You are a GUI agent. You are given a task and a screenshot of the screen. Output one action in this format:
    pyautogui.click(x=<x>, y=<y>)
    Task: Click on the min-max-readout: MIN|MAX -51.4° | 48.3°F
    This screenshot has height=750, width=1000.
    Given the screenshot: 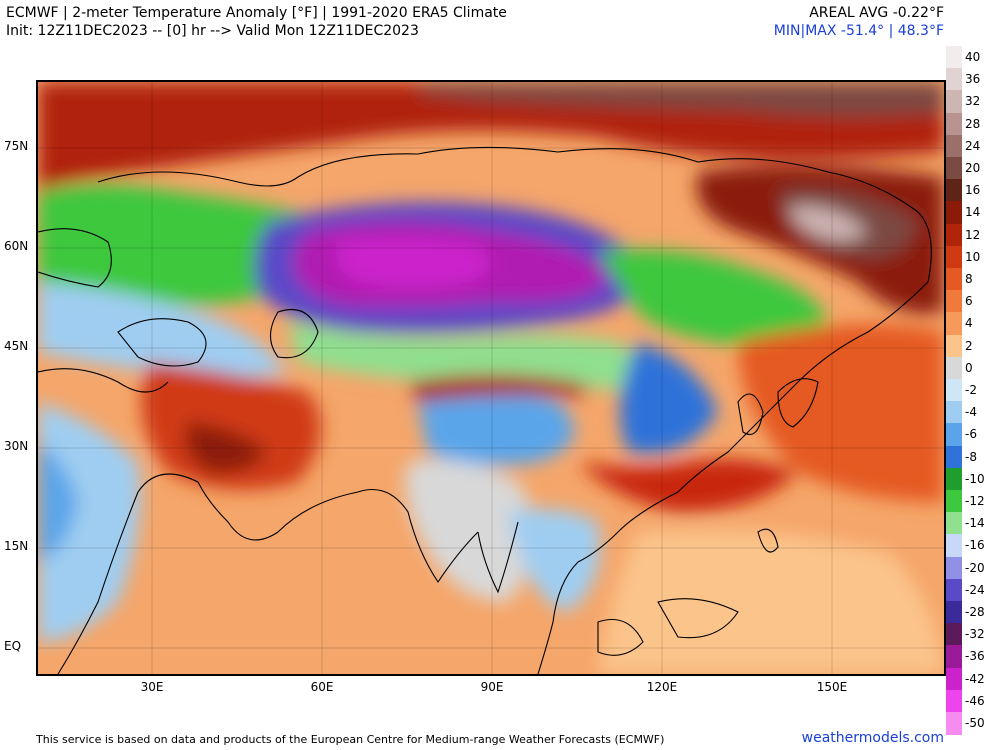 What is the action you would take?
    pyautogui.click(x=859, y=31)
    